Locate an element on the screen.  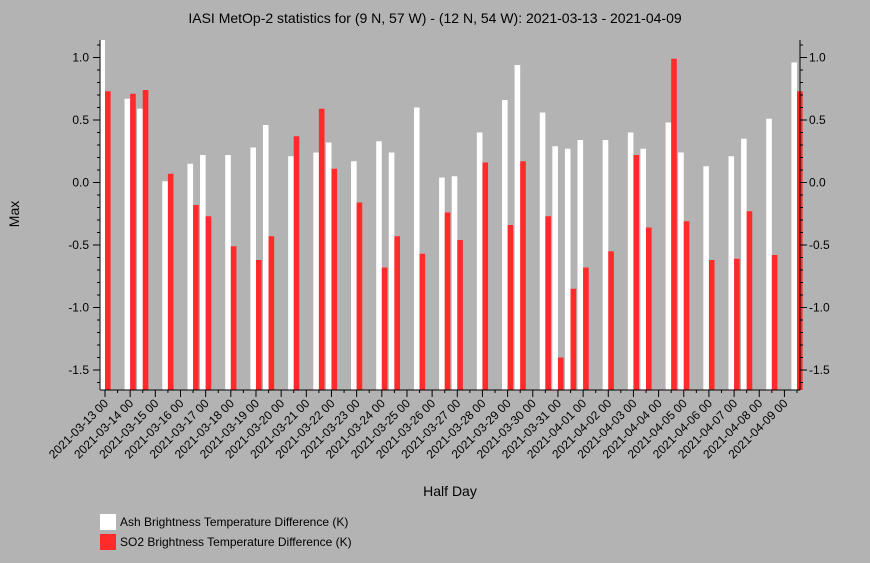
y-tick-label-right: -1.0 is located at coordinates (819, 308).